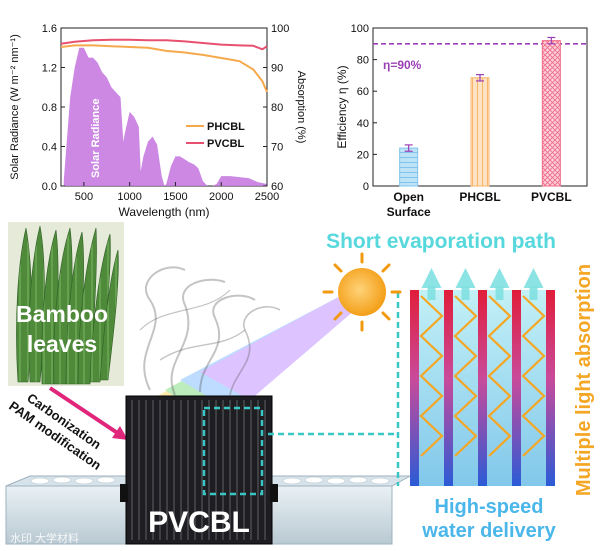  What do you see at coordinates (86, 412) in the screenshot?
I see `process-arrow-shaft` at bounding box center [86, 412].